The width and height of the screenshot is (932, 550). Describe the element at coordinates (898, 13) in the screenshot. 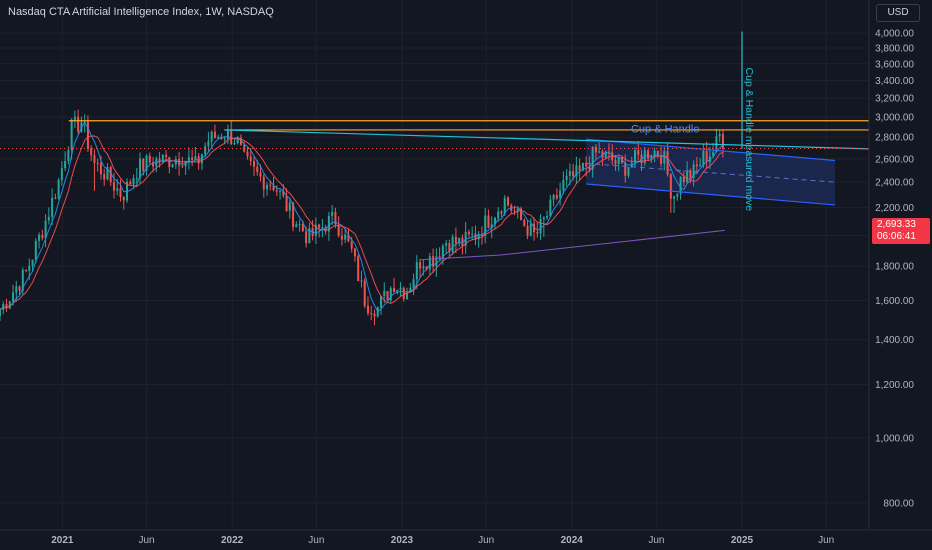

I see `currency-button: USD` at that location.